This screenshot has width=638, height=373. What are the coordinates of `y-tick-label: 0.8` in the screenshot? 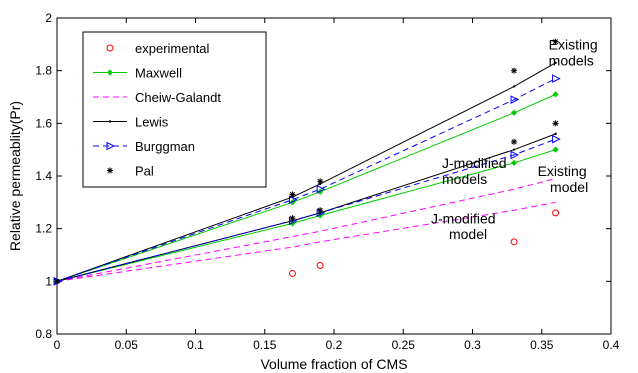 It's located at (43, 334).